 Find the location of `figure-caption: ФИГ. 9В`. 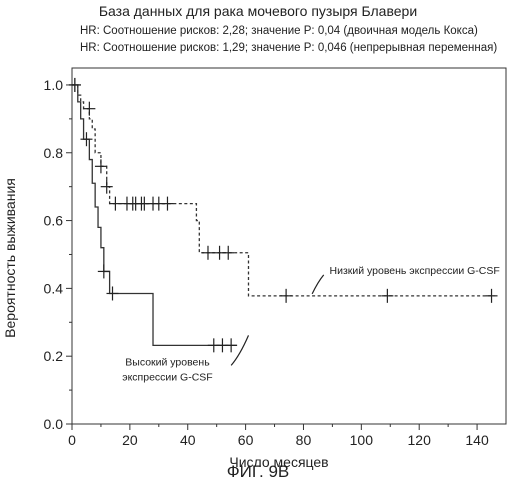

figure-caption: ФИГ. 9В is located at coordinates (258, 472).